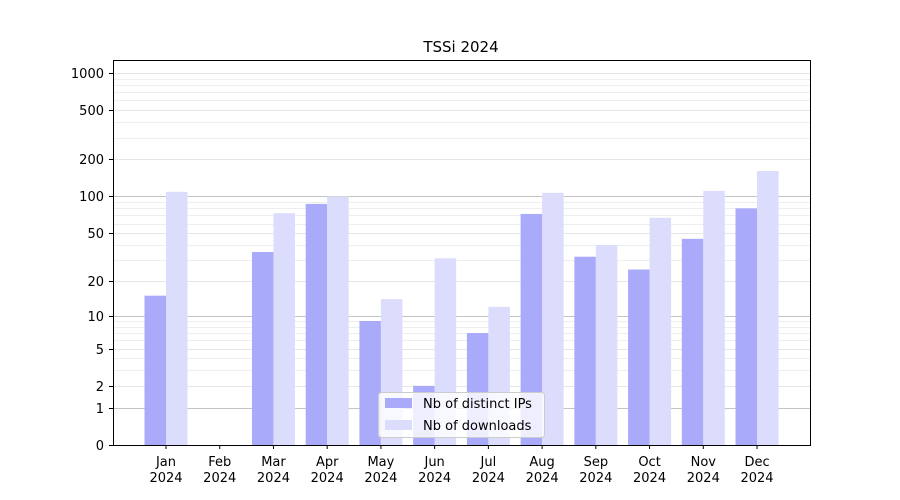  Describe the element at coordinates (91, 160) in the screenshot. I see `y-tick-label: 200` at that location.